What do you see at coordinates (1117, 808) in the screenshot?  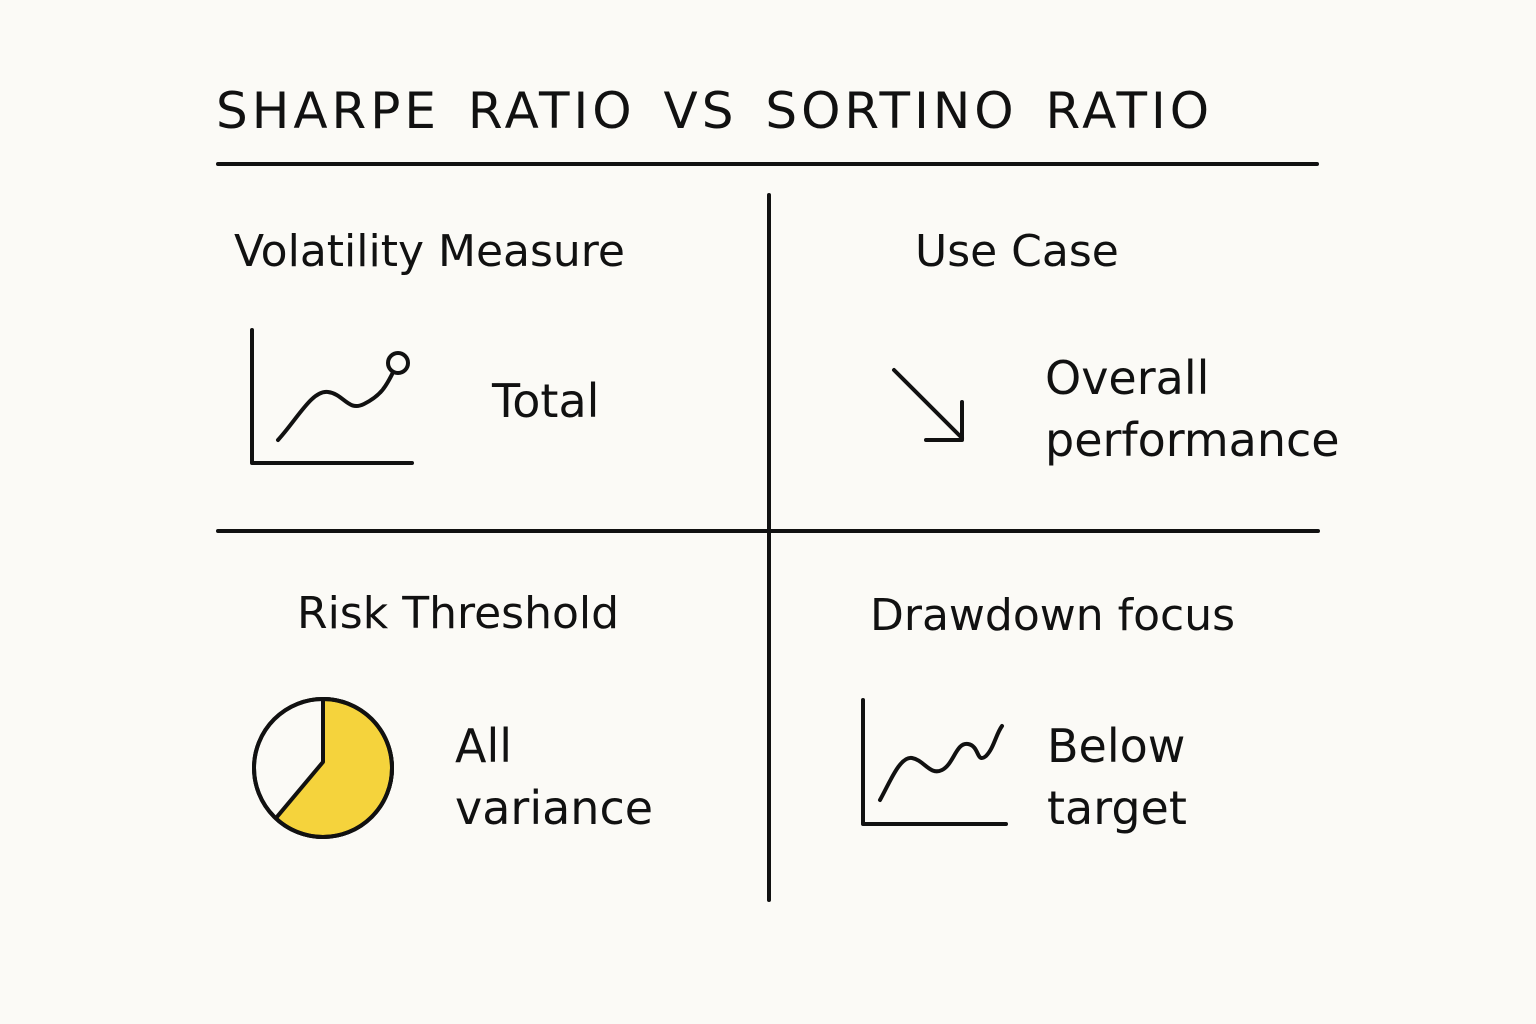 I see `cell-value-line: target` at bounding box center [1117, 808].